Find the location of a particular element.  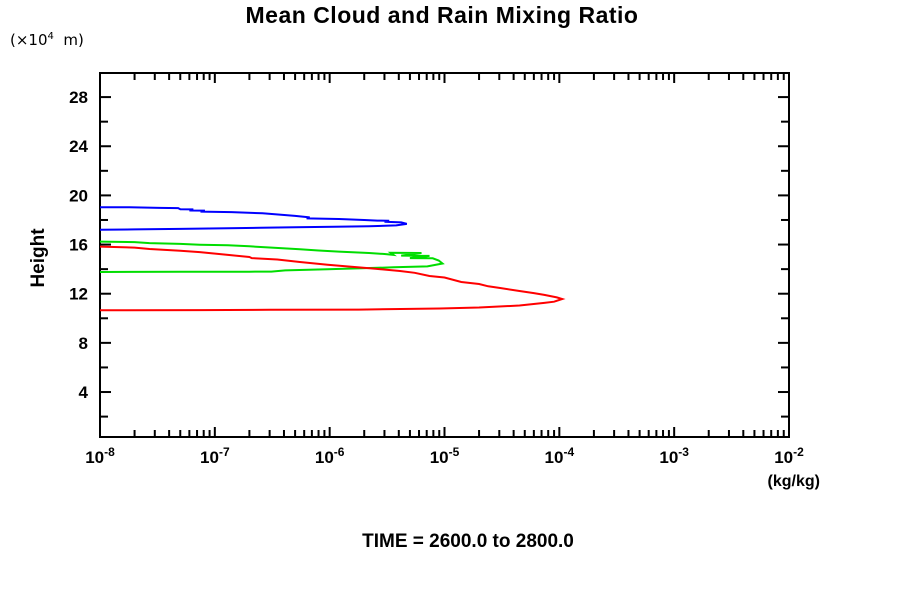

y-tick-label: 16 is located at coordinates (78, 245).